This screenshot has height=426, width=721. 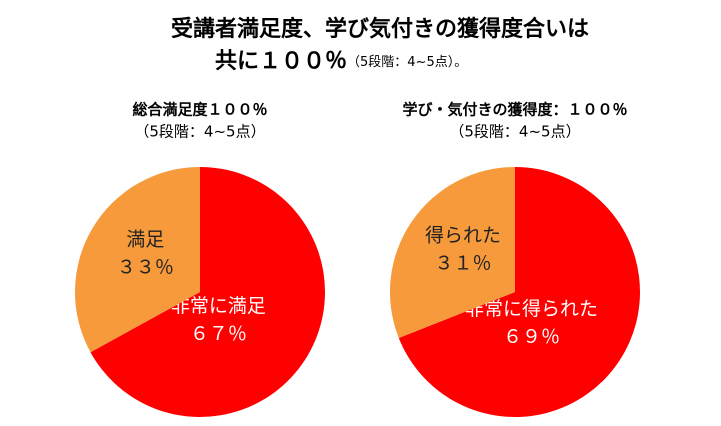 I want to click on slice-label: ３３％, so click(x=145, y=267).